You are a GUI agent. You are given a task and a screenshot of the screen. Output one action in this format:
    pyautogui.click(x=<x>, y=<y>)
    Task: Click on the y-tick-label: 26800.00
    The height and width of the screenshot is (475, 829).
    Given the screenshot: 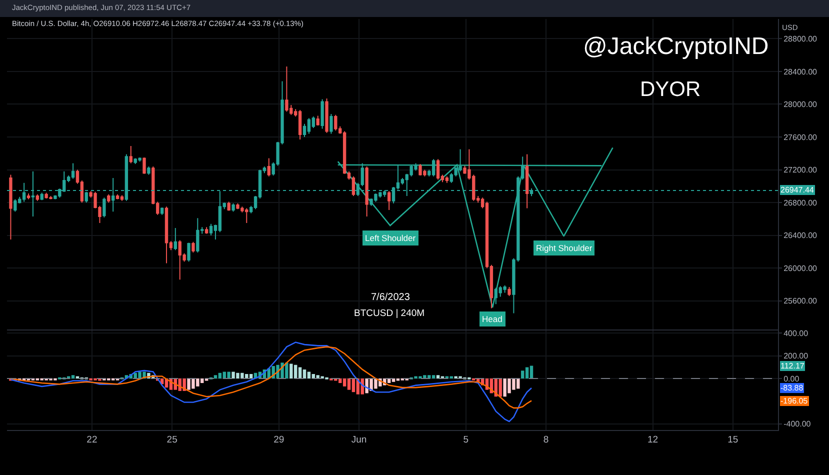 What is the action you would take?
    pyautogui.click(x=801, y=203)
    